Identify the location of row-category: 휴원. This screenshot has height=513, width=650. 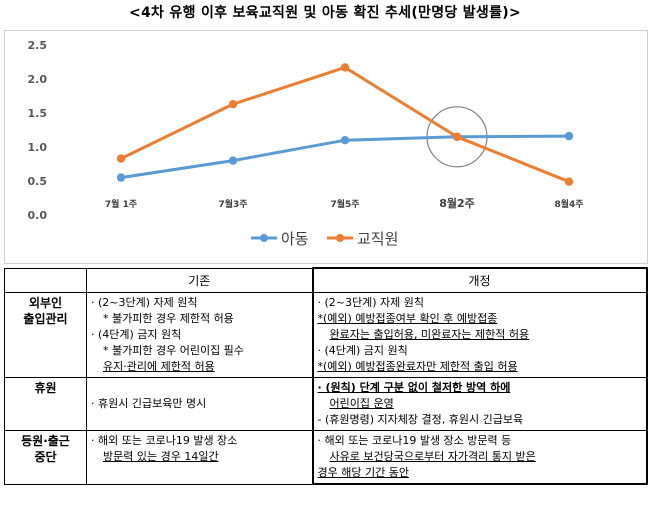
(45, 404).